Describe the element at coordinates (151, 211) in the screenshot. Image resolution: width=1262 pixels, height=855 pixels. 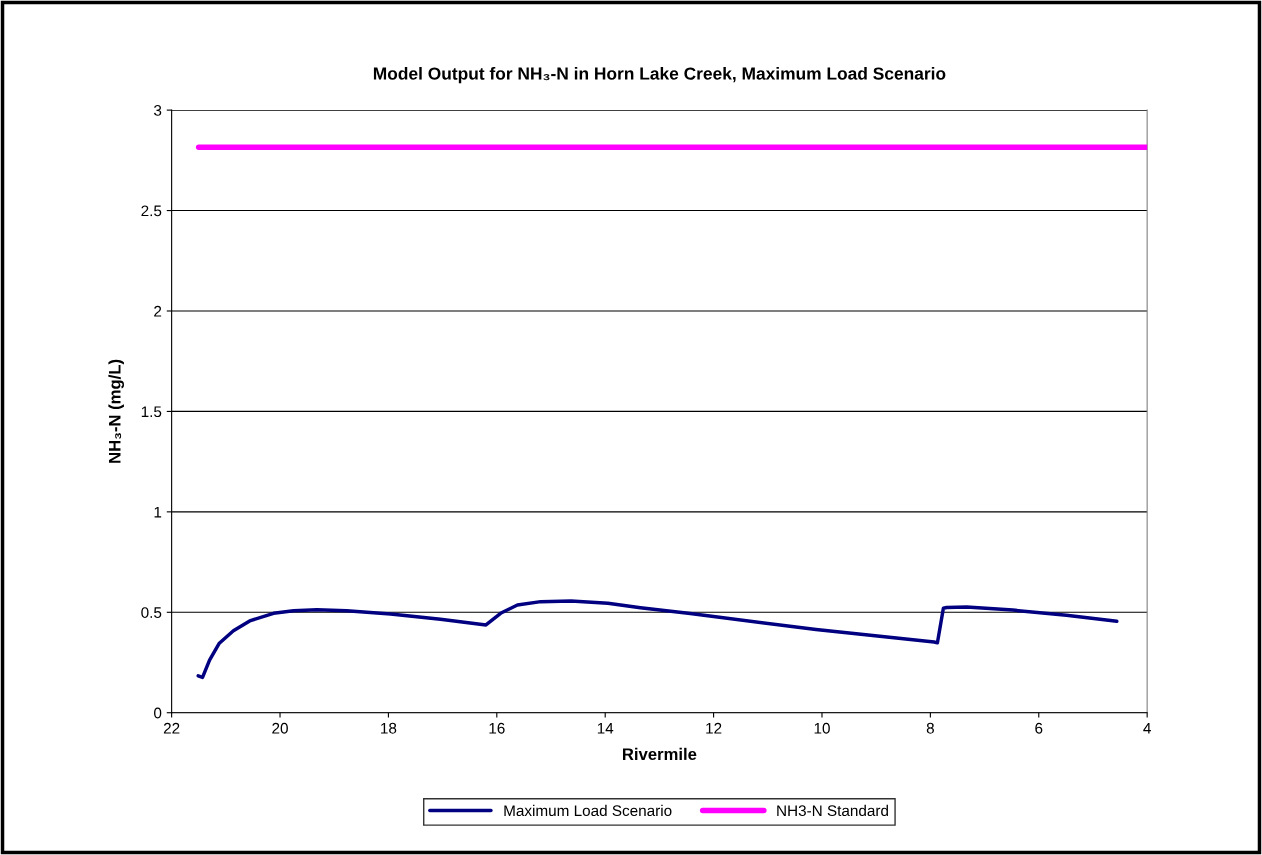
I see `y-tick-label: 2.5` at that location.